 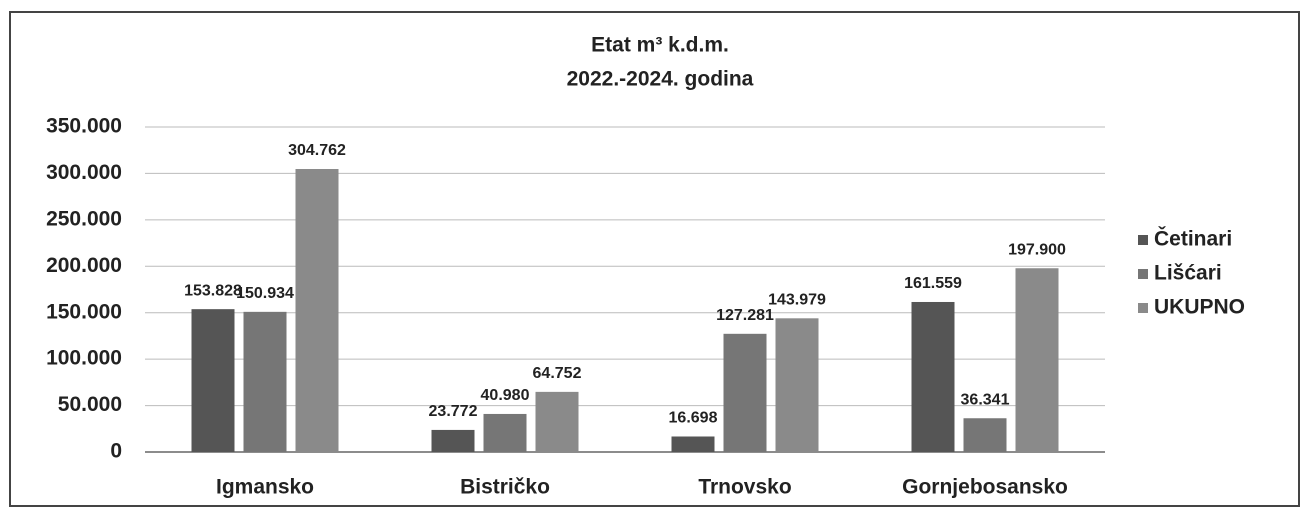 What do you see at coordinates (505, 487) in the screenshot?
I see `x-tick-label: Bistričko` at bounding box center [505, 487].